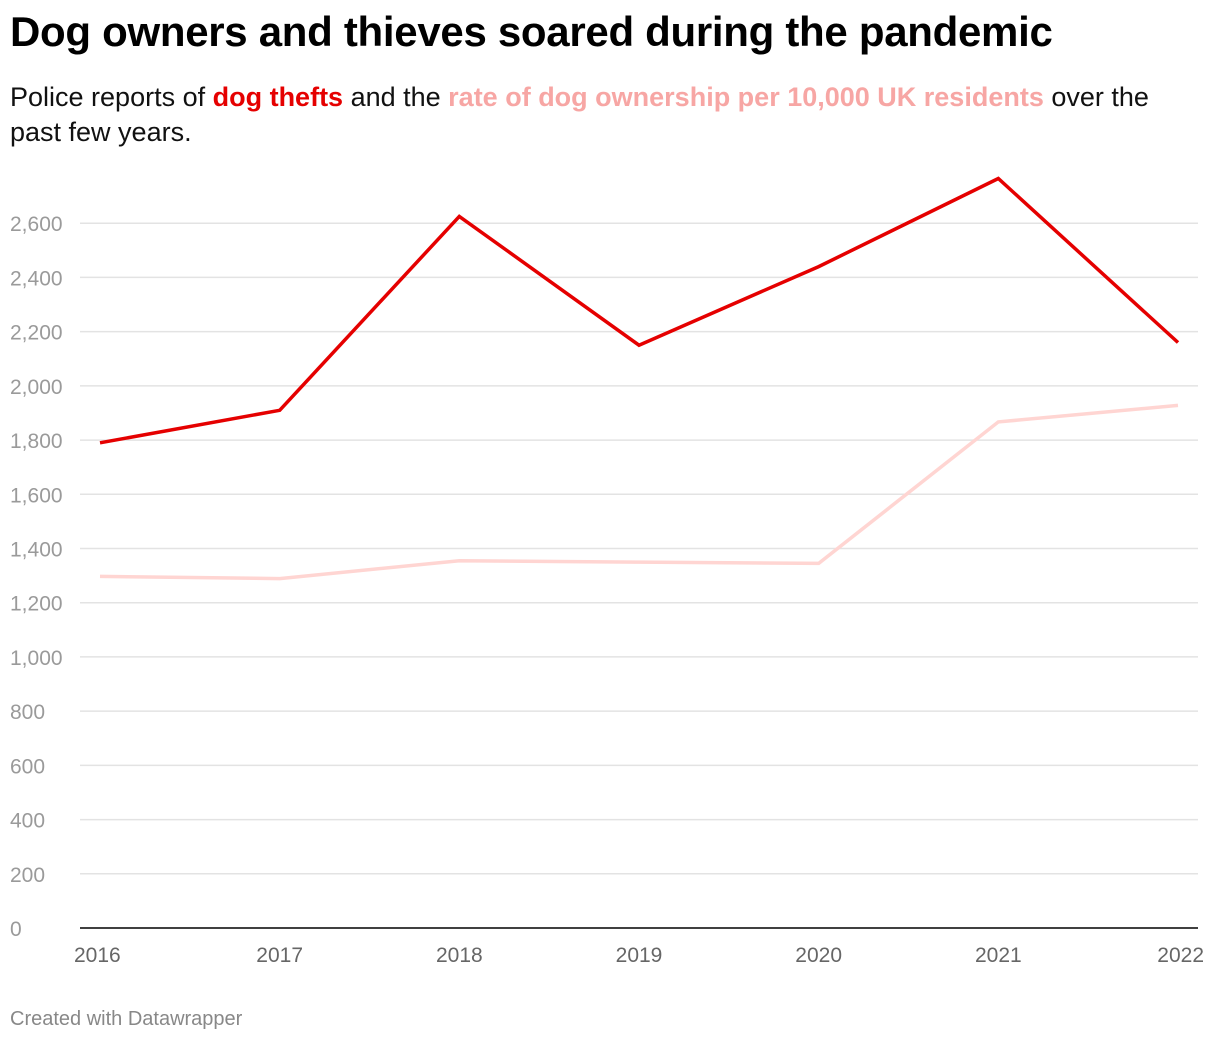 The width and height of the screenshot is (1220, 1054). I want to click on y-tick-label-600: 600, so click(27, 766).